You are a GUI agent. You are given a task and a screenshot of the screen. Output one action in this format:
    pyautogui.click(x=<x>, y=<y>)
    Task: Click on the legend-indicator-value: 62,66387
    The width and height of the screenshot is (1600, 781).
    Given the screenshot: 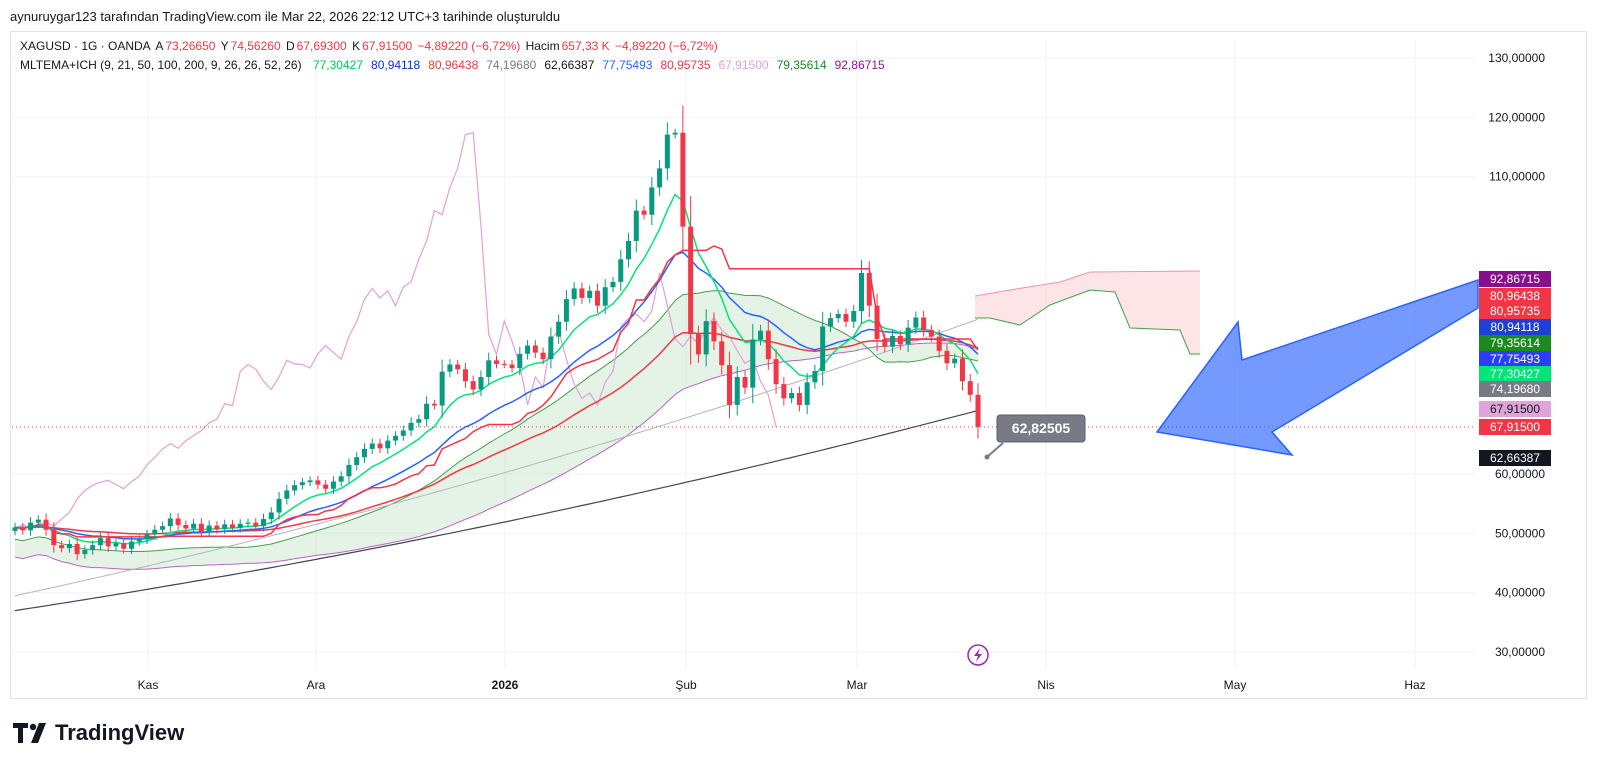 What is the action you would take?
    pyautogui.click(x=569, y=65)
    